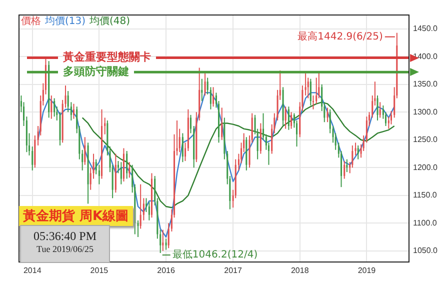 This screenshot has height=281, width=444. What do you see at coordinates (76, 216) in the screenshot?
I see `text: 黃金期貨 周K線圖` at bounding box center [76, 216].